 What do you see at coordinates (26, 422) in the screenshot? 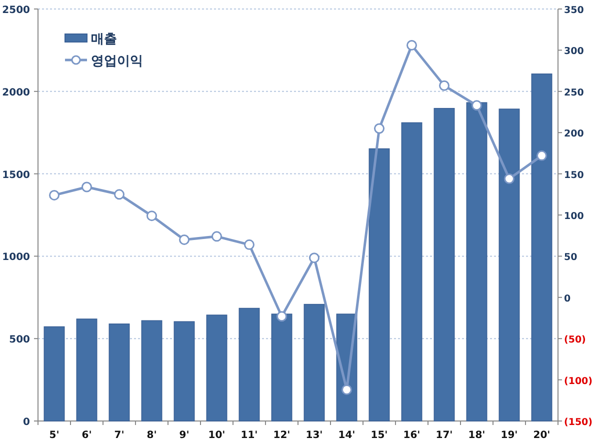
I see `y-tick-label: 0` at bounding box center [26, 422].